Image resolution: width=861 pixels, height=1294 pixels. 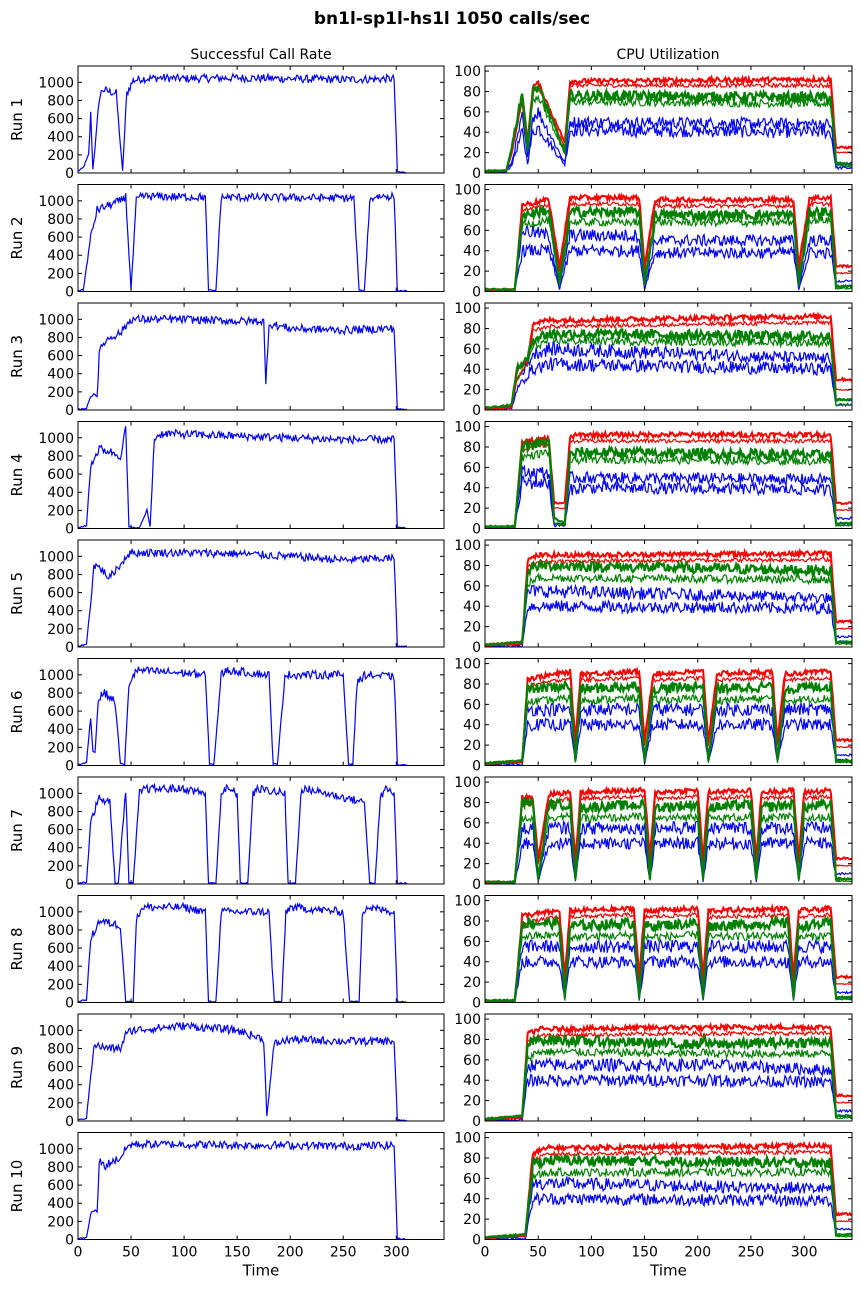 I want to click on run-row: Run 4 0 200 400 600 800 1000 0 20 40 60 80 100, so click(x=430, y=479).